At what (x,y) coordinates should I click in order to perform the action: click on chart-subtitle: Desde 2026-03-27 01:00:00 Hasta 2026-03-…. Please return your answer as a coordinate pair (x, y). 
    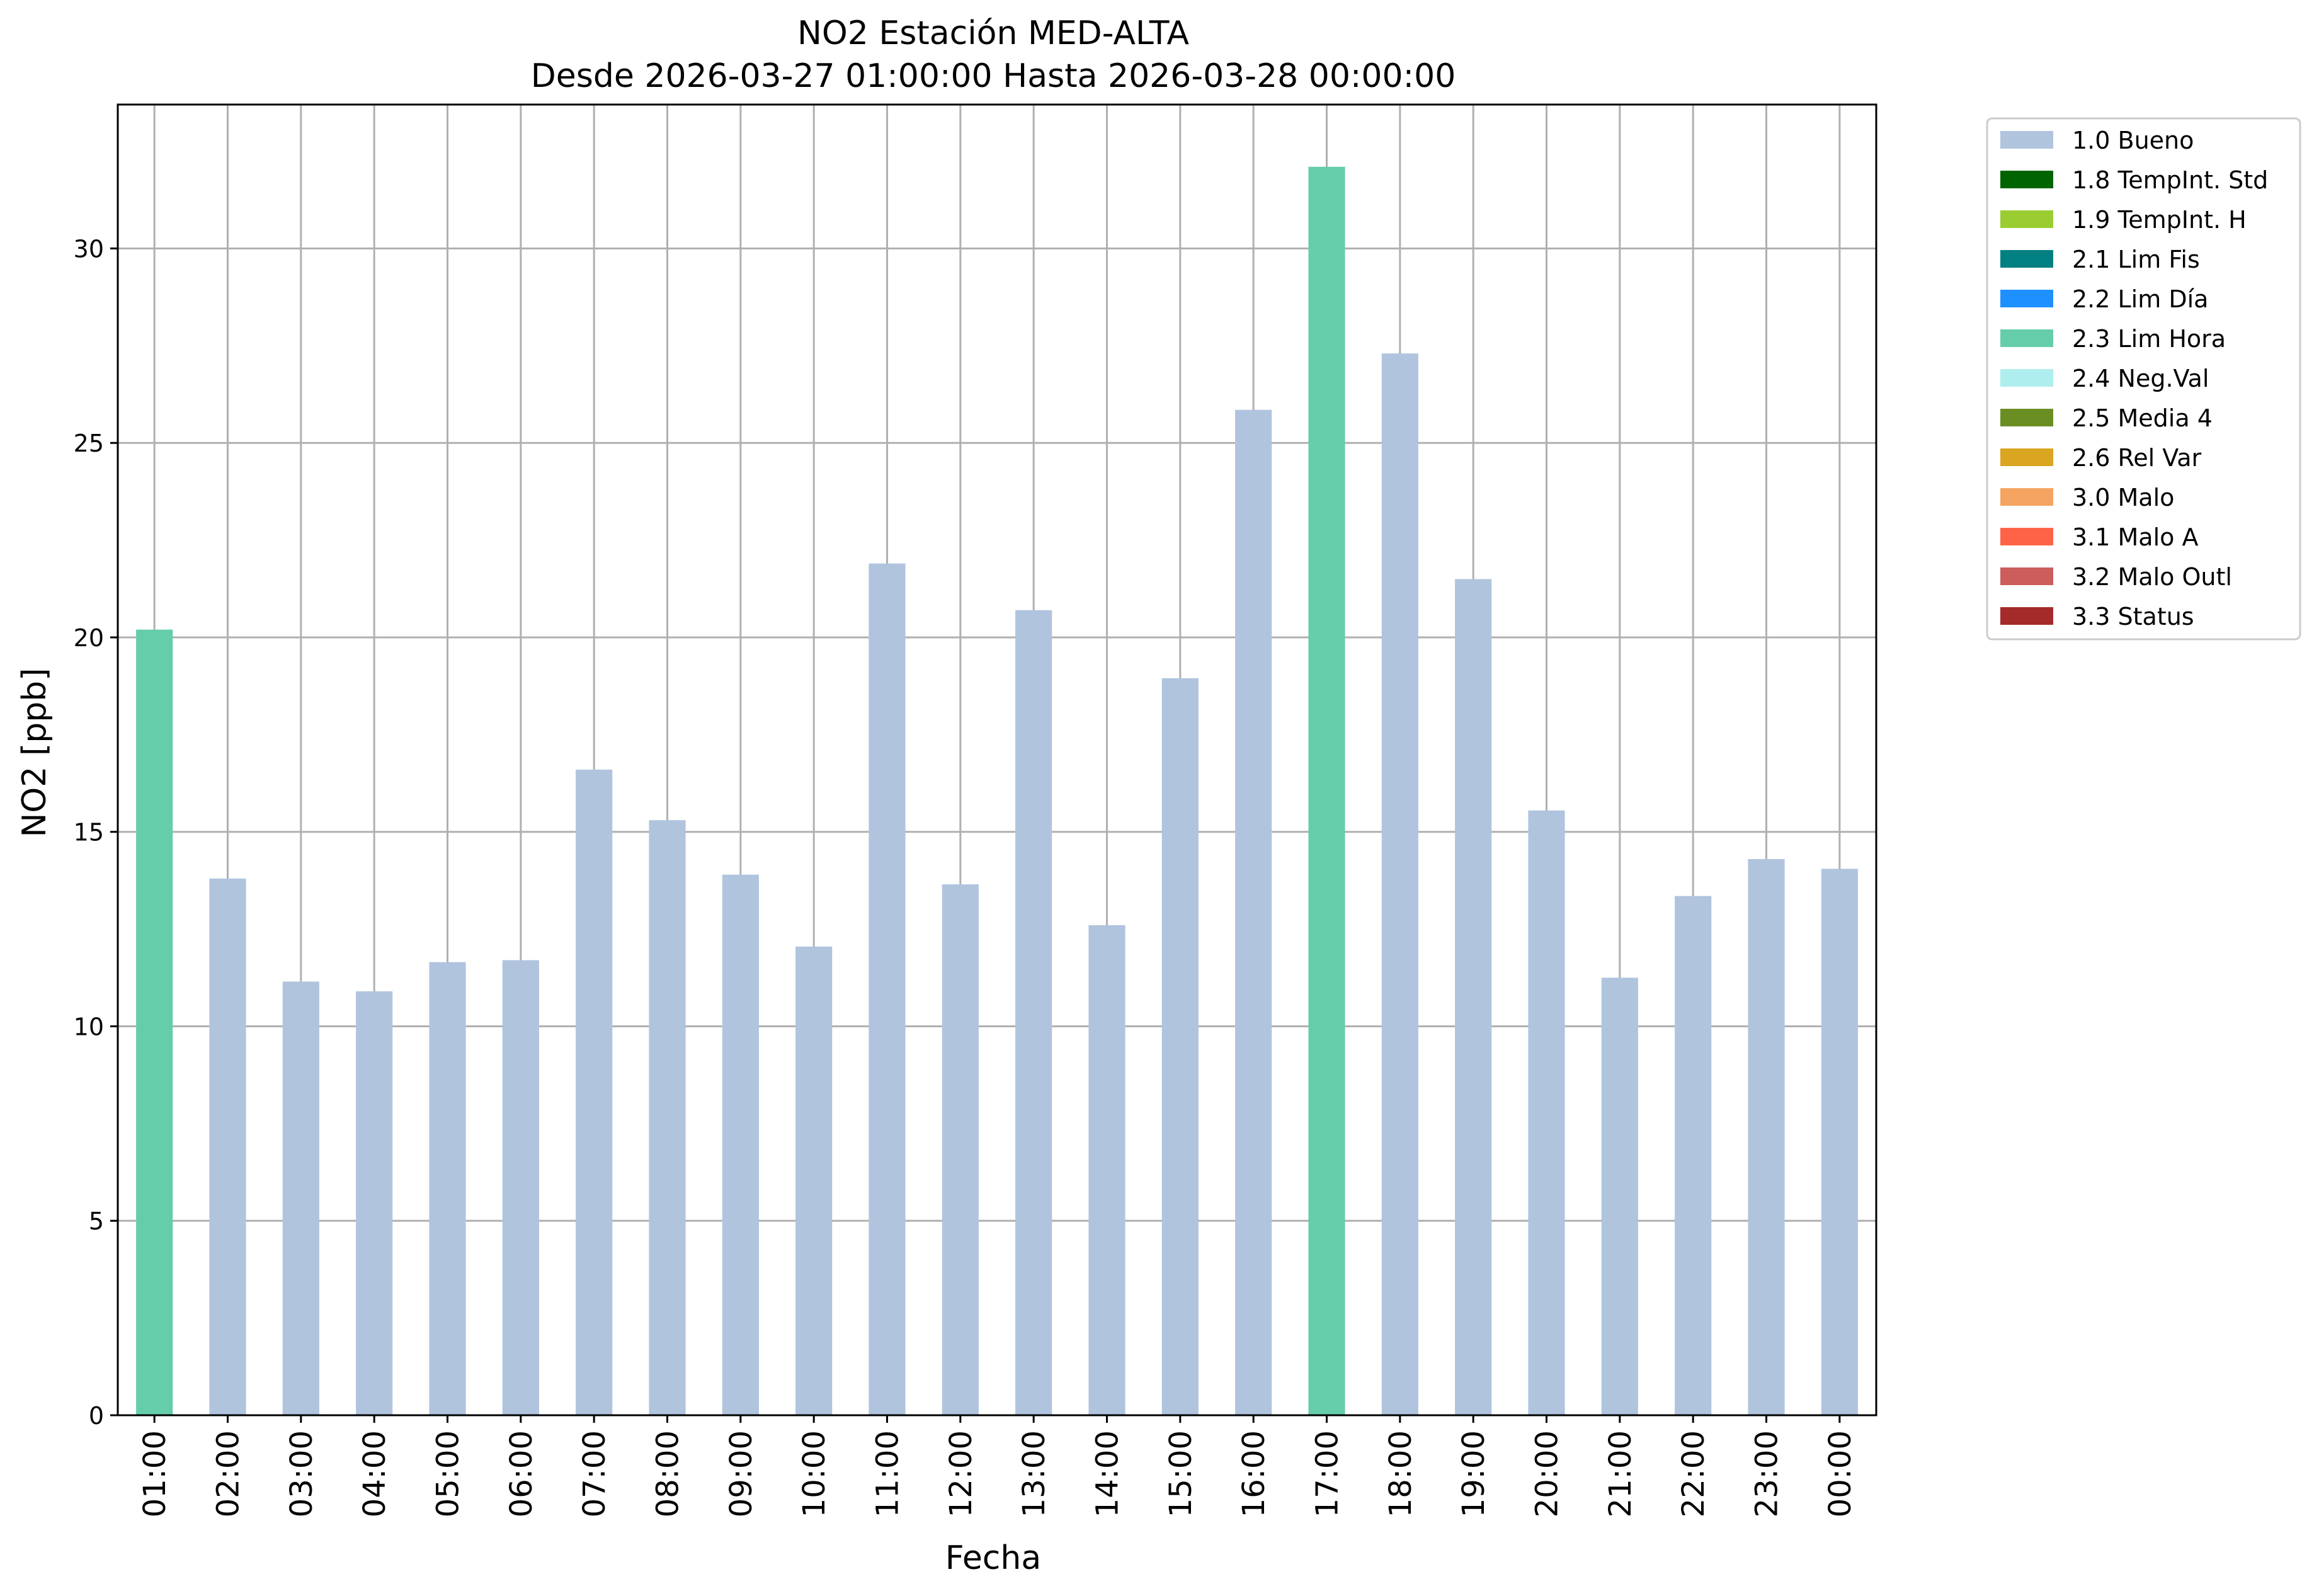
    Looking at the image, I should click on (993, 76).